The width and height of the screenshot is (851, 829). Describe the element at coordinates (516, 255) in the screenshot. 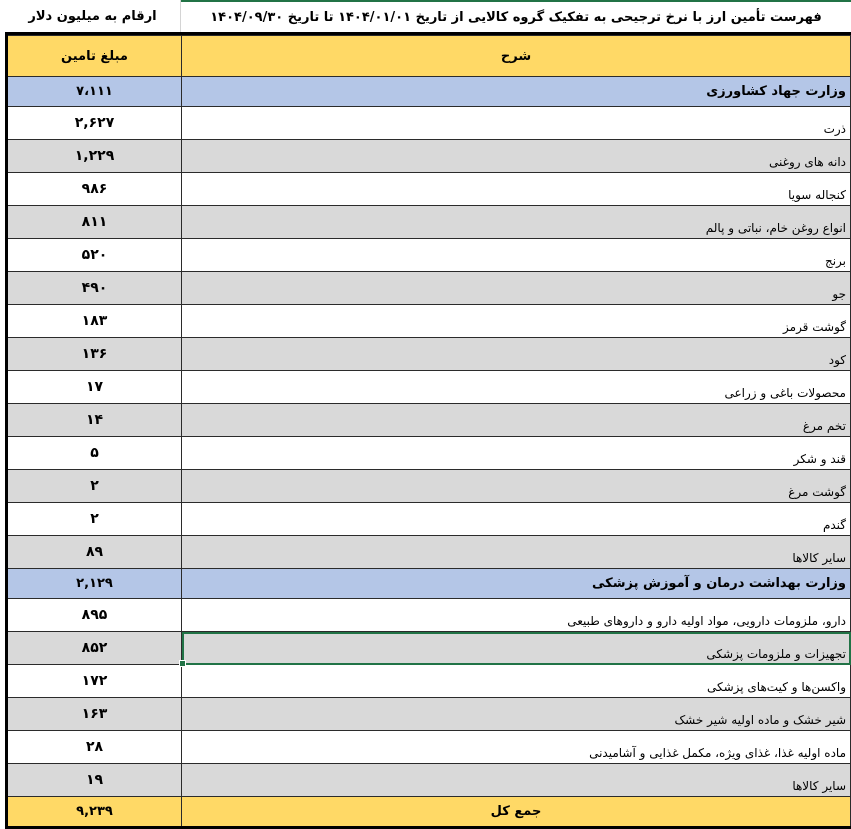

I see `description-cell: برنج` at that location.